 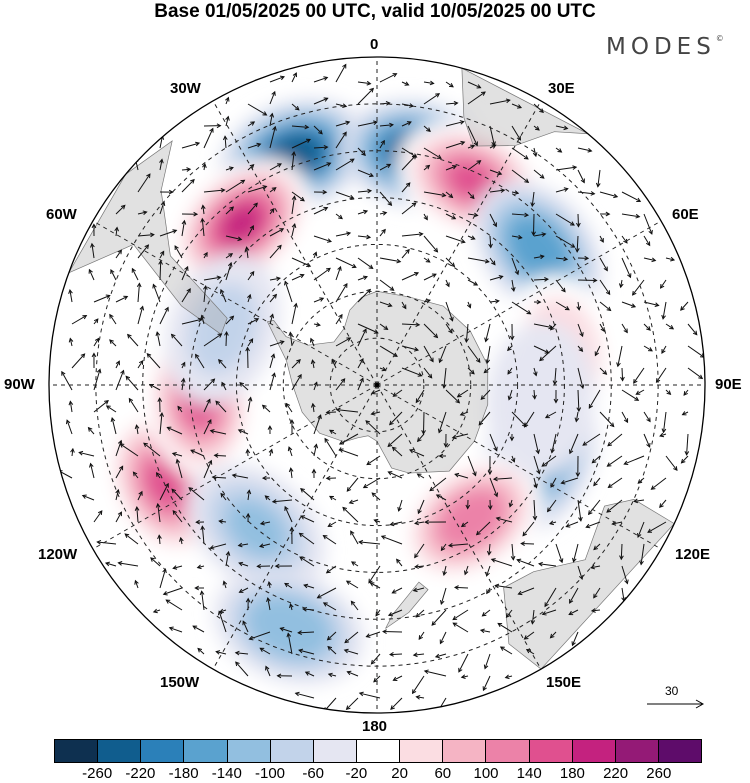 I want to click on lon-label-90e: 90E, so click(x=728, y=384).